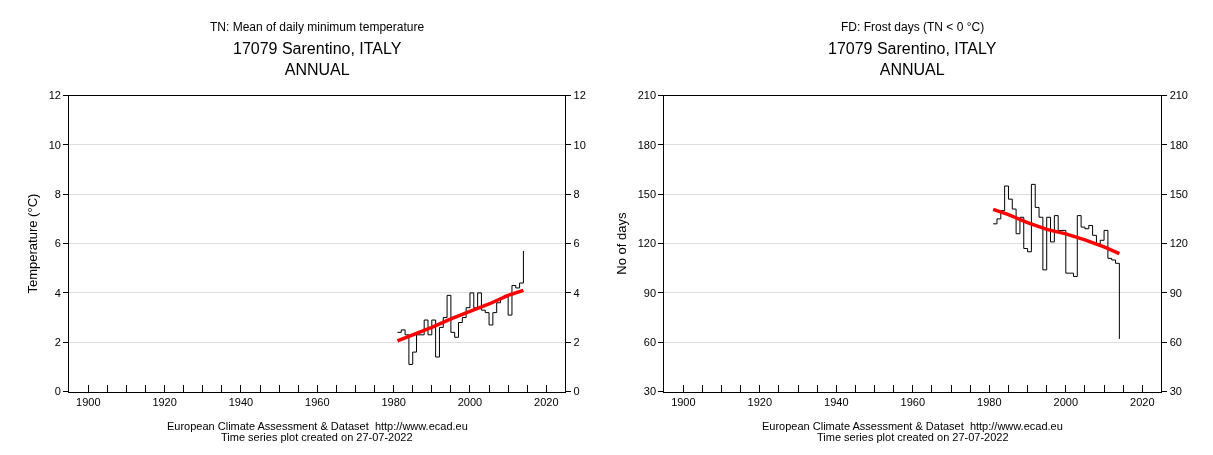 The height and width of the screenshot is (455, 1213). I want to click on y-tick-label: 210, so click(647, 95).